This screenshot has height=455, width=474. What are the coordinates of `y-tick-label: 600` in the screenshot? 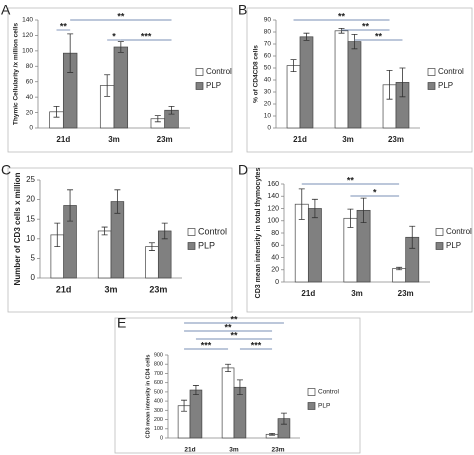 It's located at (158, 383).